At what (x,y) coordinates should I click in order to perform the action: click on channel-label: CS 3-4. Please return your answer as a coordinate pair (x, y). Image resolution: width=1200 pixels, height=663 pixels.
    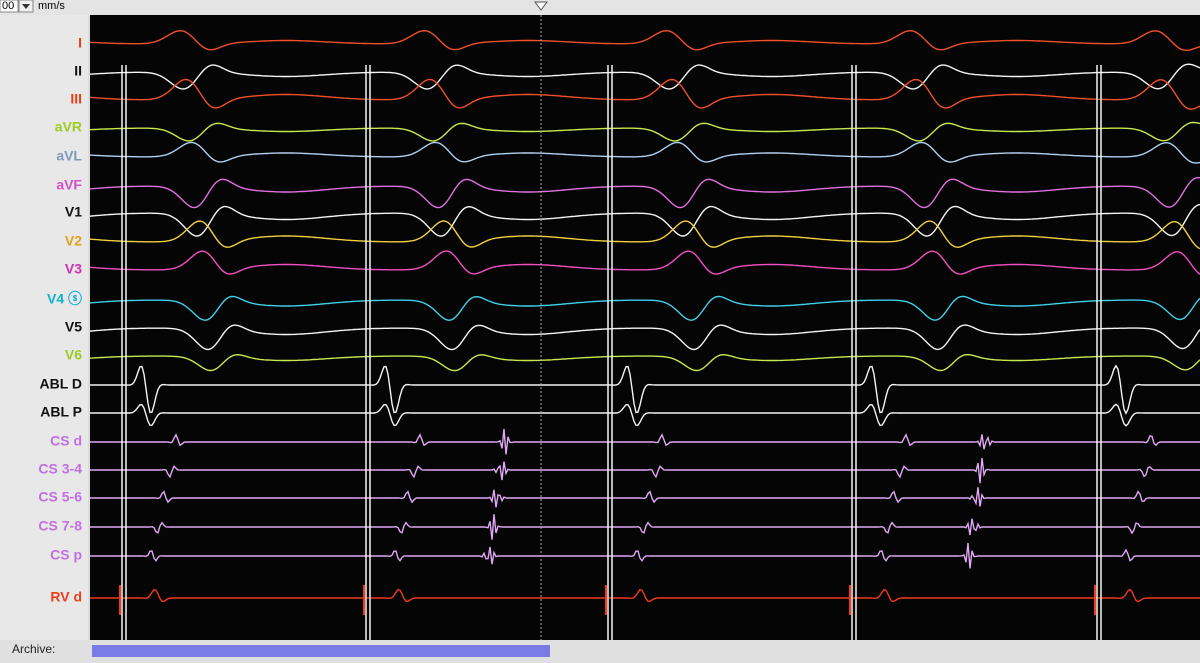
    Looking at the image, I should click on (60, 469).